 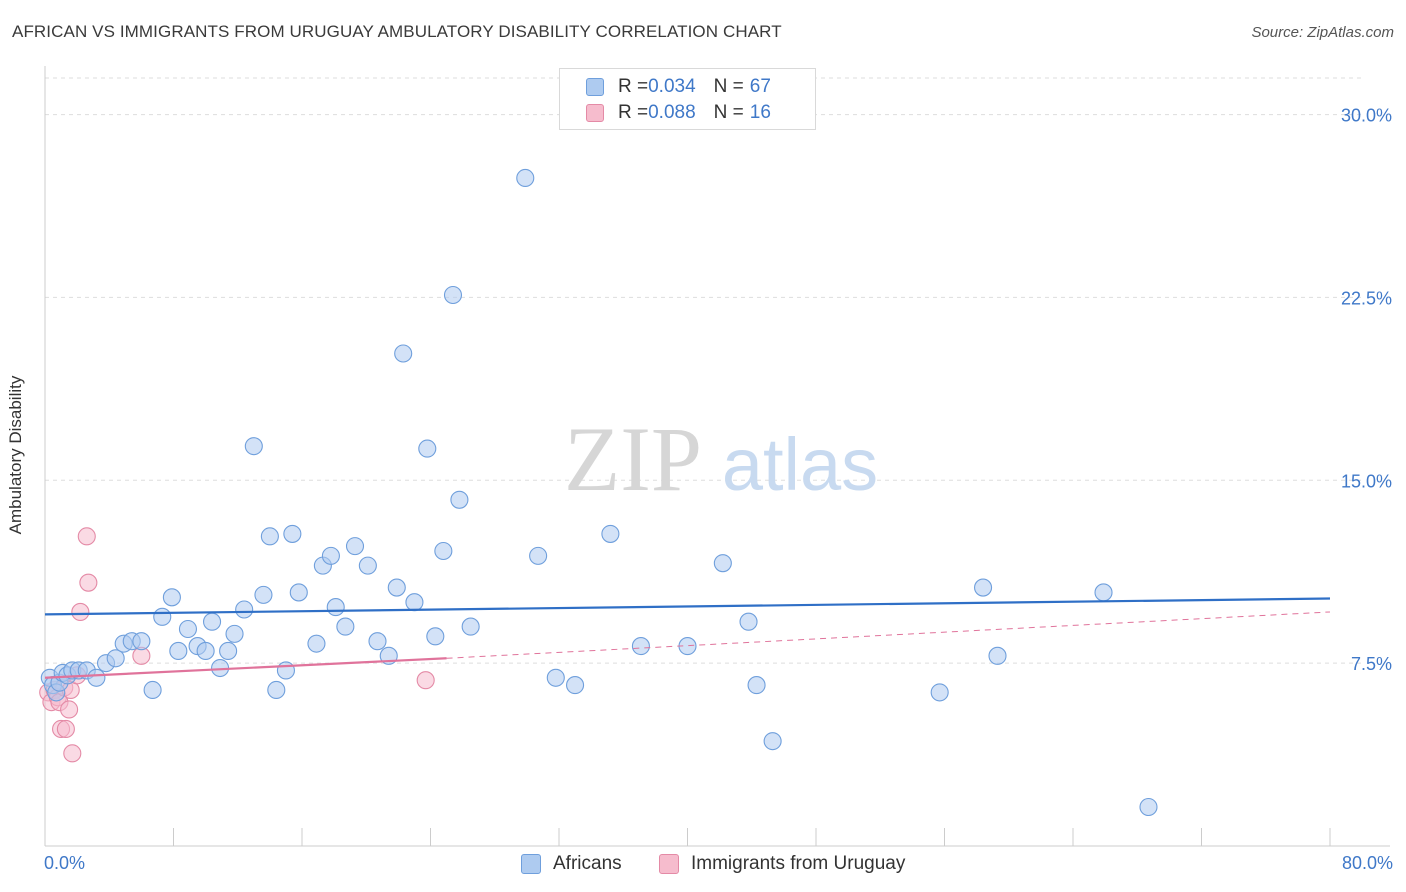 What do you see at coordinates (1366, 116) in the screenshot?
I see `y-tick-label: 30.0%` at bounding box center [1366, 116].